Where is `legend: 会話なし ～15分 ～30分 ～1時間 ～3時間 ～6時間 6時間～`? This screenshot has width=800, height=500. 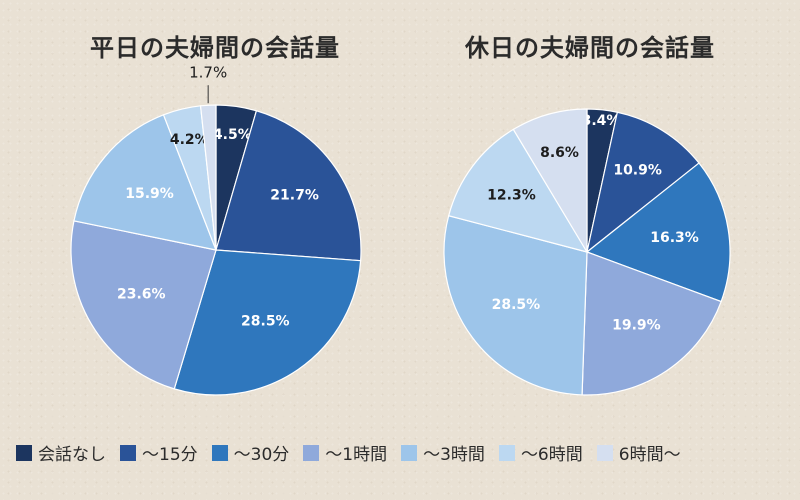 legend: 会話なし ～15分 ～30分 ～1時間 ～3時間 ～6時間 6時間～ is located at coordinates (355, 452).